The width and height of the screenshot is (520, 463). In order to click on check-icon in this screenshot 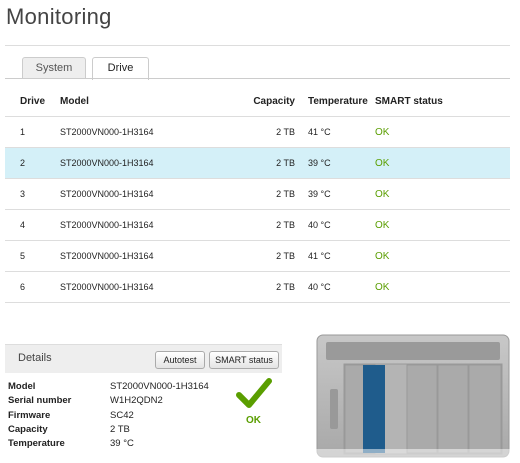, I will do `click(254, 393)`.